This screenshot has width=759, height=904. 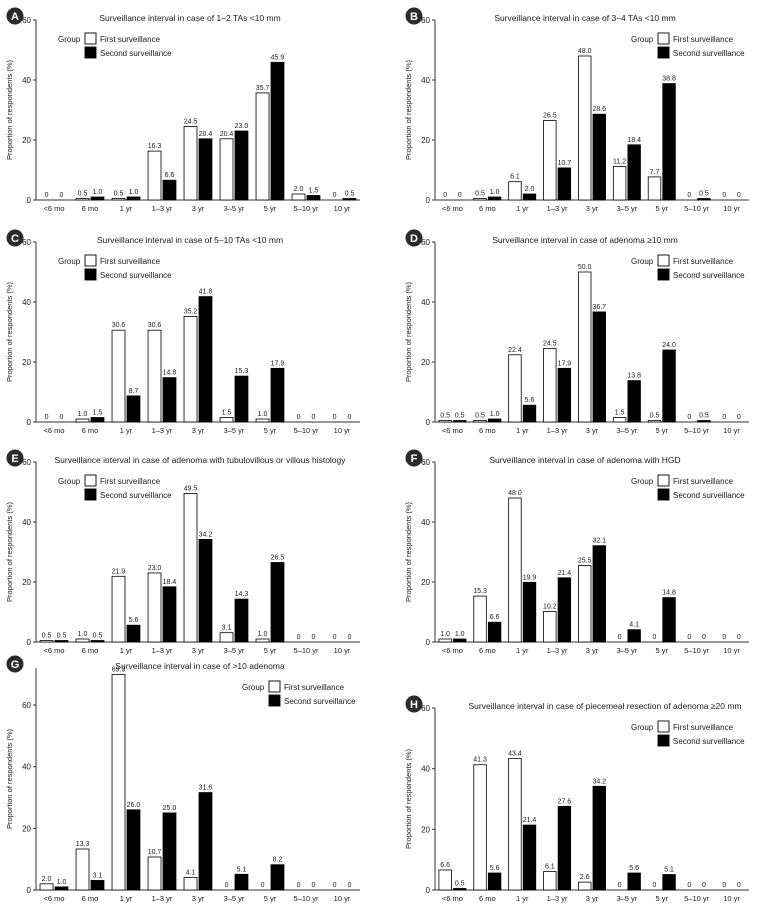 What do you see at coordinates (162, 208) in the screenshot?
I see `x-tick-label: 1–3 yr` at bounding box center [162, 208].